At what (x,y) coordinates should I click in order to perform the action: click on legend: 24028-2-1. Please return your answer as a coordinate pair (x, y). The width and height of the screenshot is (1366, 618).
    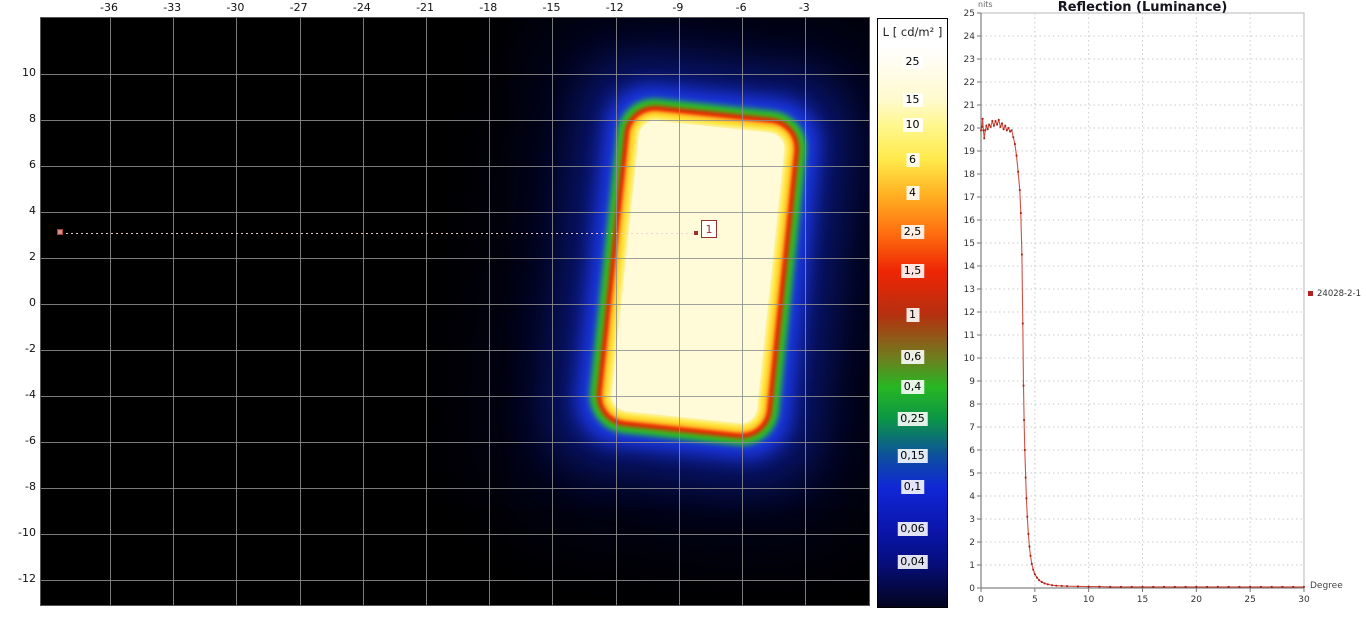
    Looking at the image, I should click on (1334, 294).